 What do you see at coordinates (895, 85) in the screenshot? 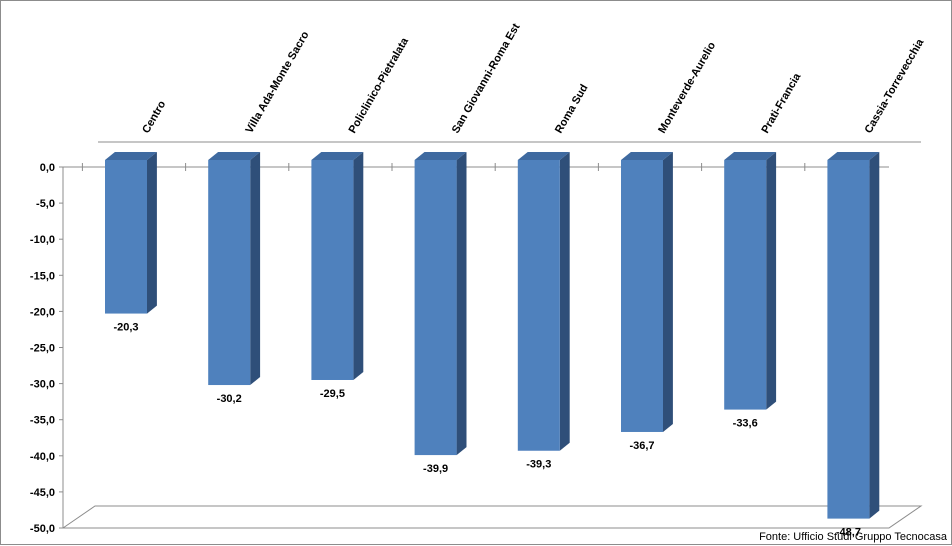
I see `category-label: Cassia-Torrevecchia` at bounding box center [895, 85].